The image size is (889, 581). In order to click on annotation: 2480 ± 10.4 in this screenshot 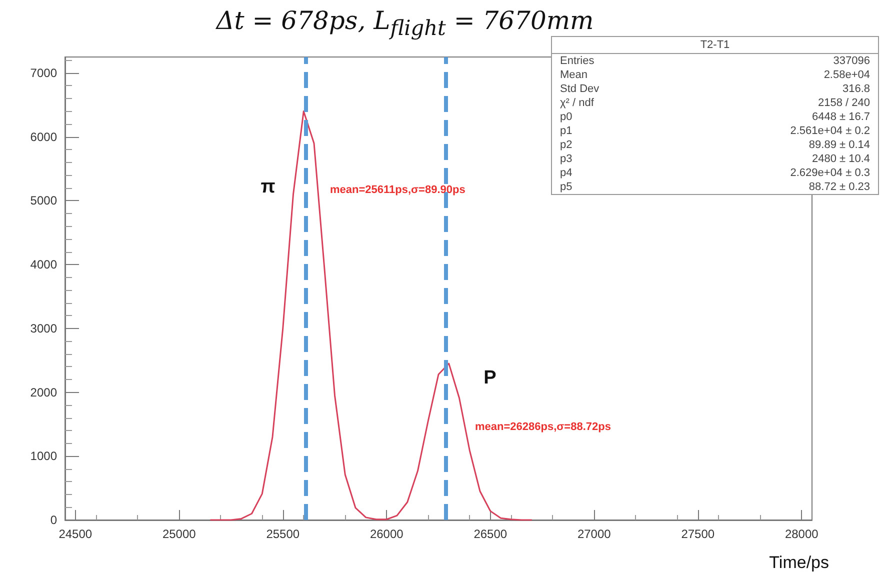, I will do `click(841, 159)`.